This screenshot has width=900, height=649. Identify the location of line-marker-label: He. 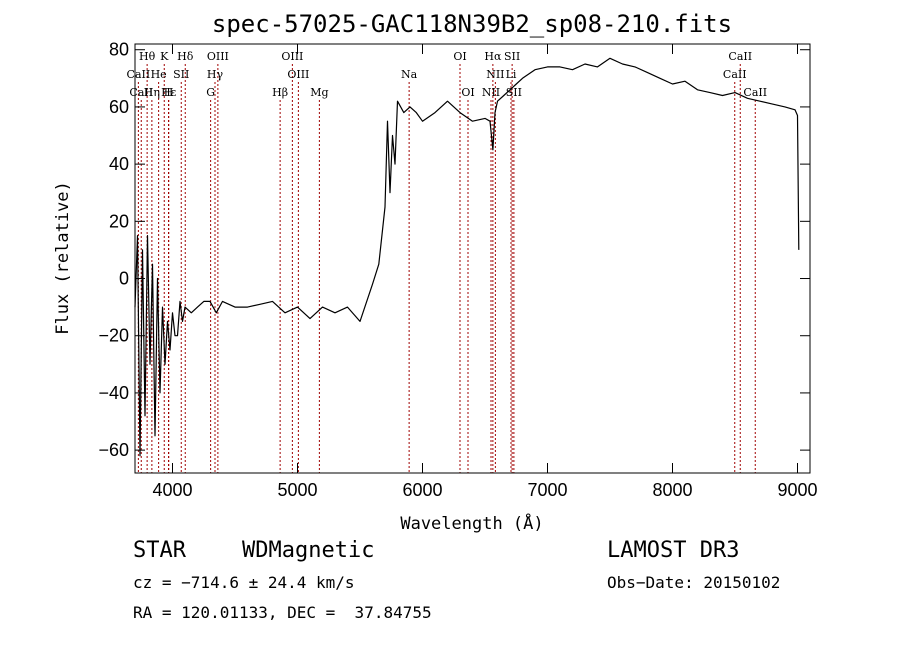
(159, 74).